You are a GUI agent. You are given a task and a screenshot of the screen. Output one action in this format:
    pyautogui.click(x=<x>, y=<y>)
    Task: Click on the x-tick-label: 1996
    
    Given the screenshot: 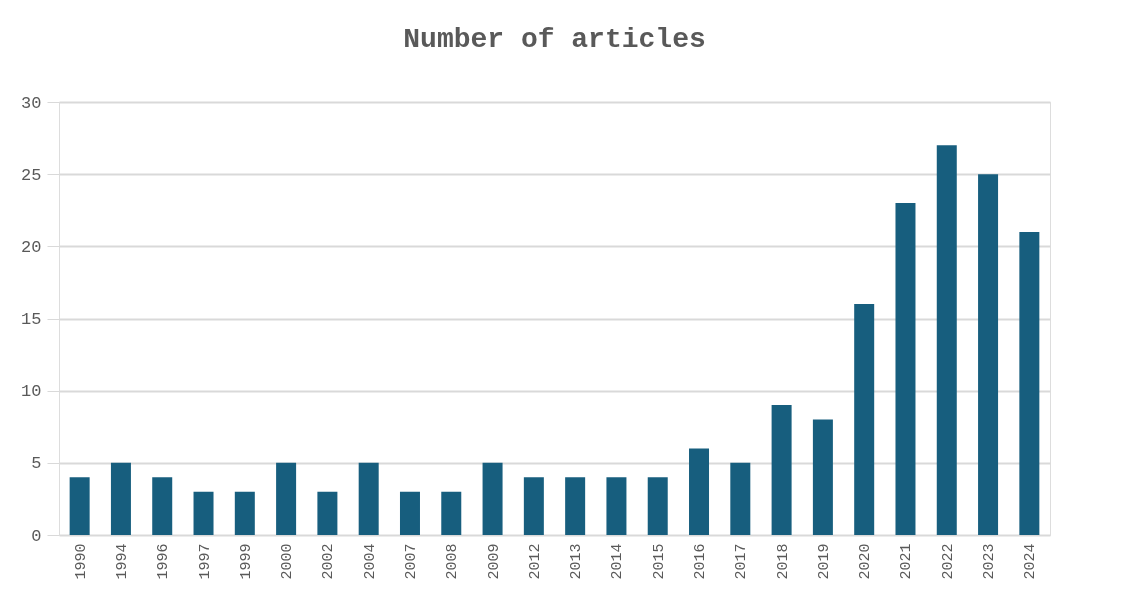 What is the action you would take?
    pyautogui.click(x=164, y=561)
    